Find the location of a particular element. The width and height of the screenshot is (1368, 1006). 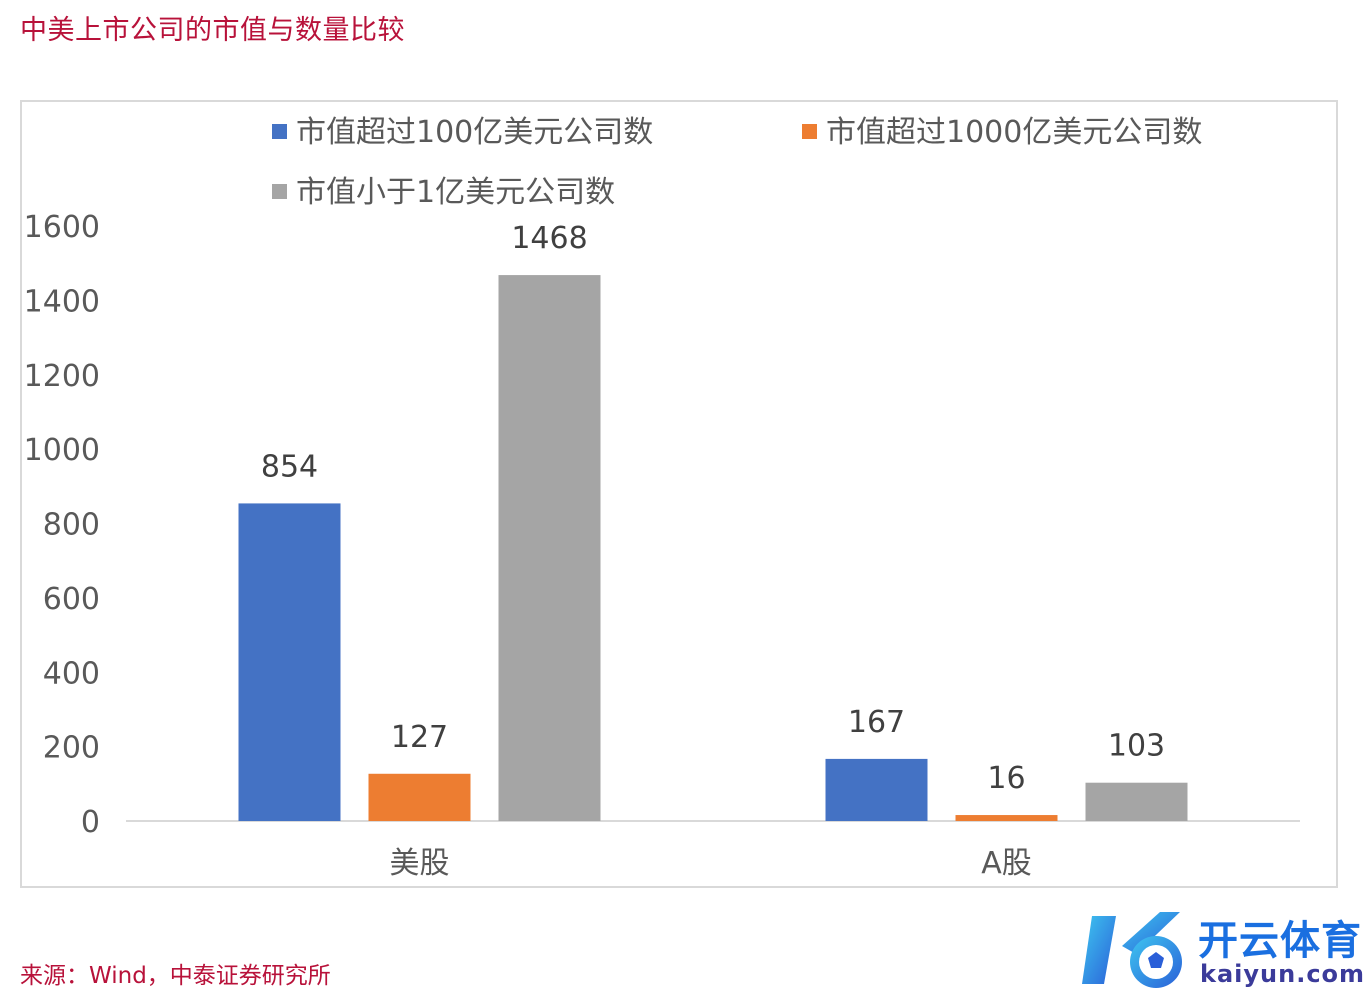

page-title: 中美上市公司的市值与数量比较 is located at coordinates (212, 30).